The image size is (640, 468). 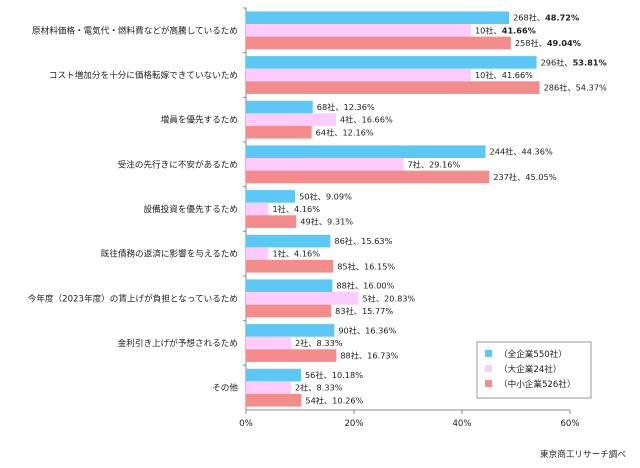 I want to click on data-label: 4社、16.66%, so click(x=366, y=120).